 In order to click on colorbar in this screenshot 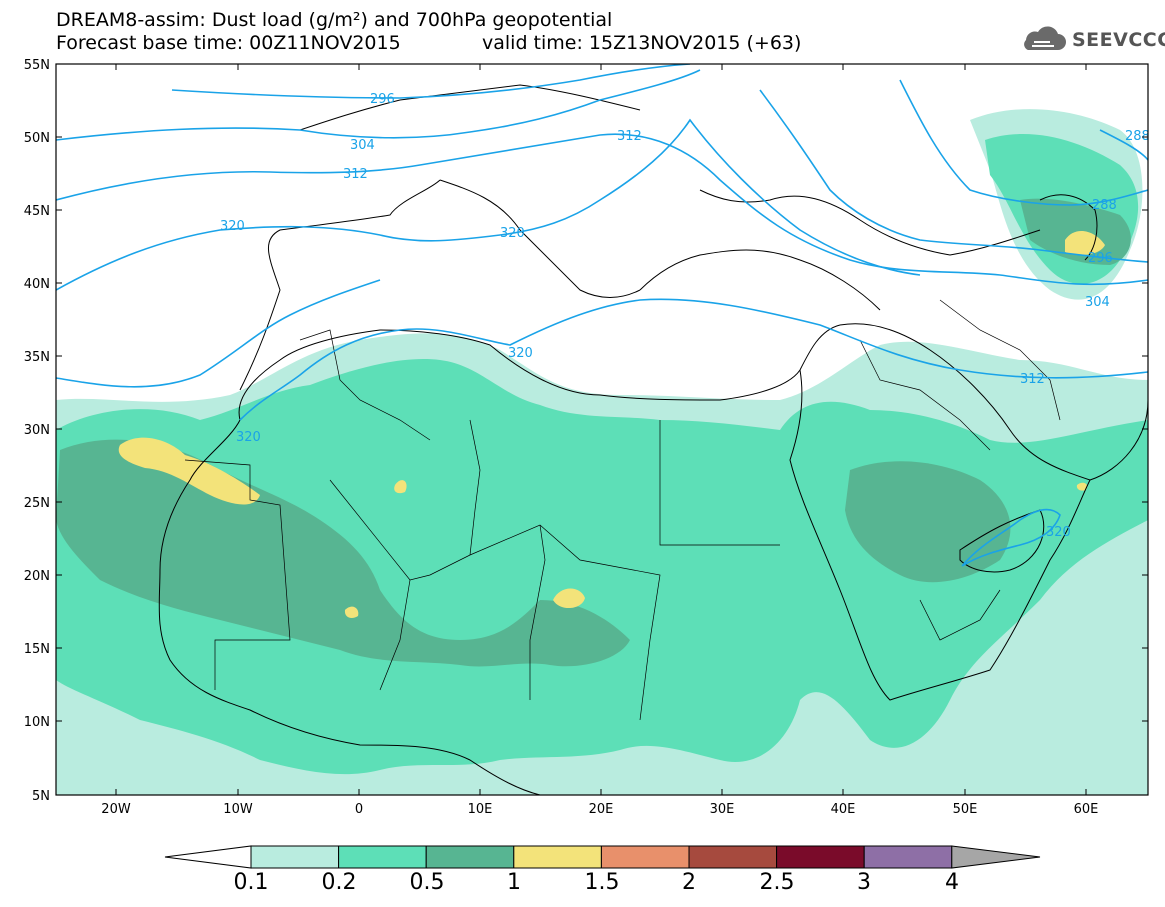, I will do `click(602, 857)`.